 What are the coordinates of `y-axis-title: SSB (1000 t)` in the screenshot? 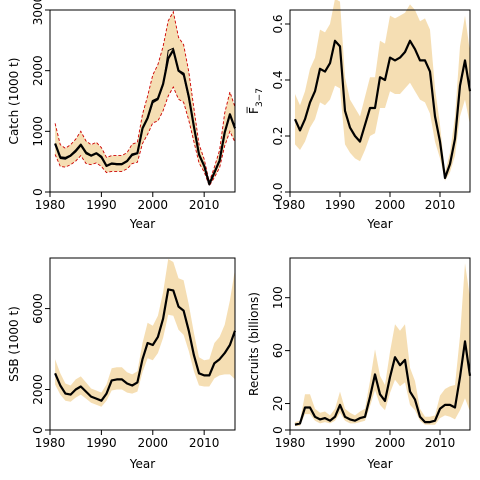 It's located at (14, 344).